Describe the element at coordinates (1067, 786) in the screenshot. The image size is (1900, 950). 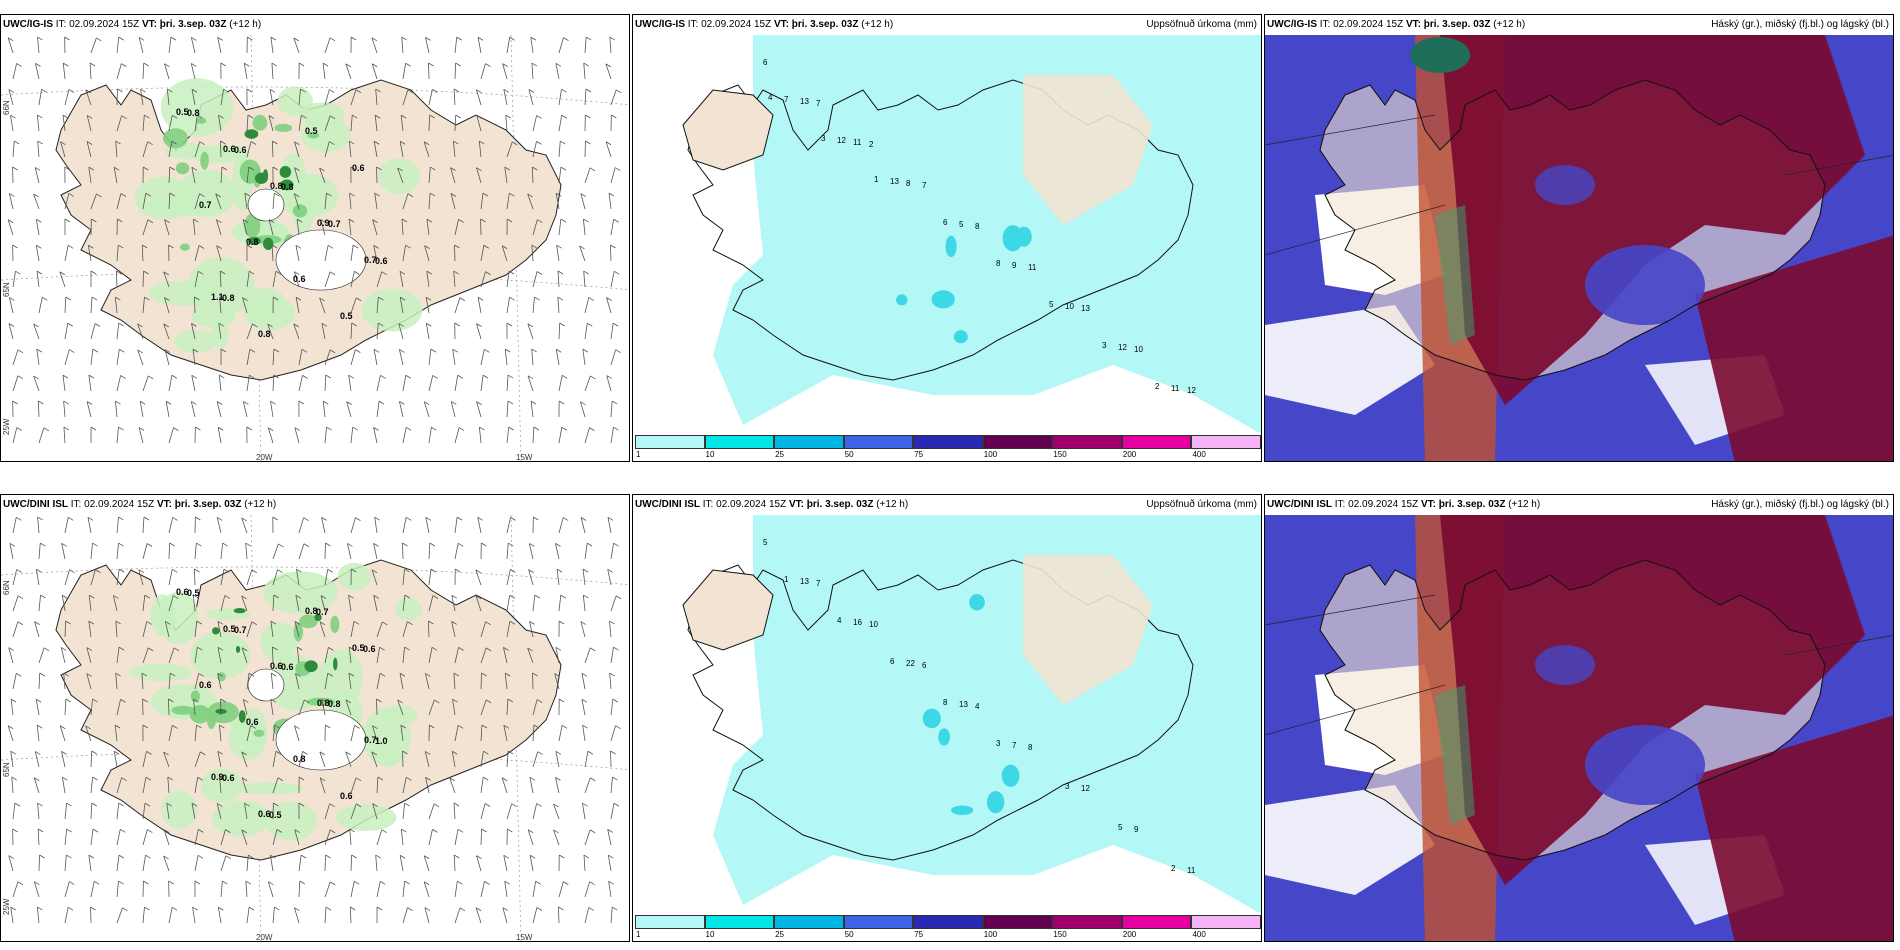
I see `accum-value-label: 3` at that location.